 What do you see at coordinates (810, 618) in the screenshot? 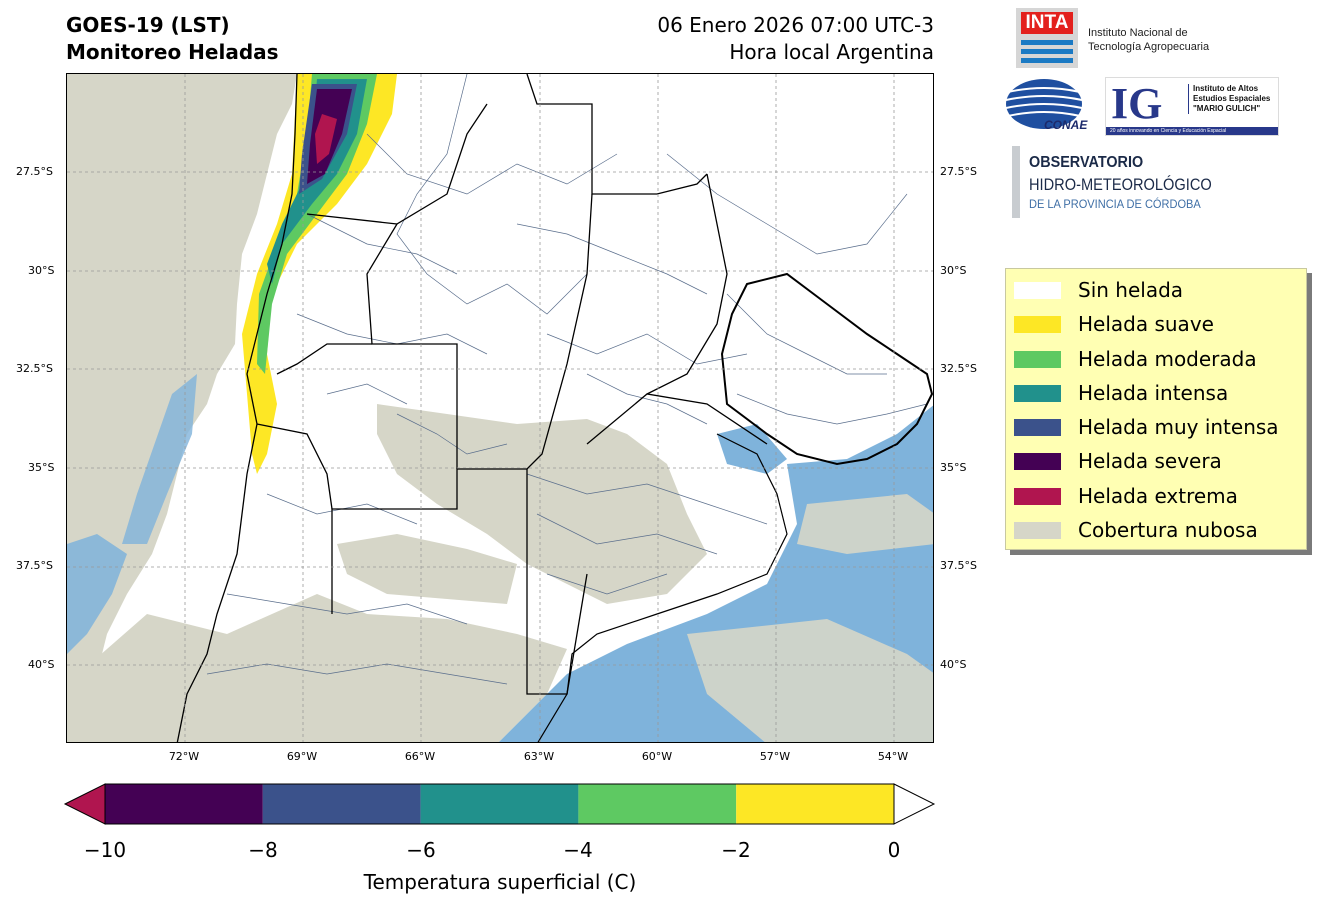
I see `cloud-atlantic-streaks` at bounding box center [810, 618].